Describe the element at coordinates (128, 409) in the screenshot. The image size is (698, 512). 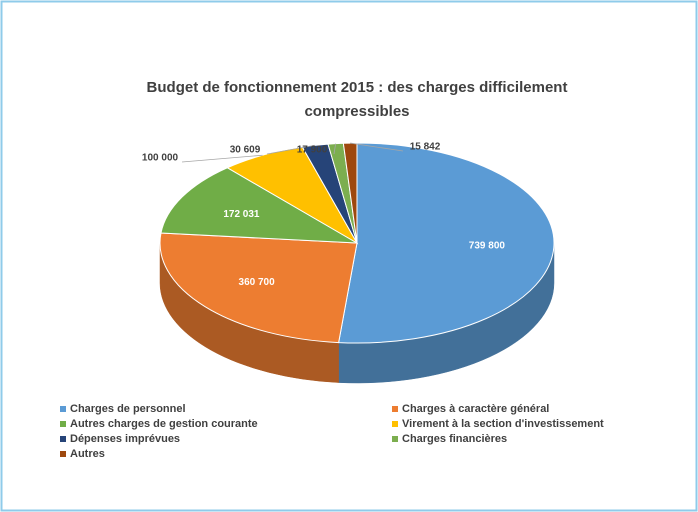
I see `legend-label: Charges de personnel` at that location.